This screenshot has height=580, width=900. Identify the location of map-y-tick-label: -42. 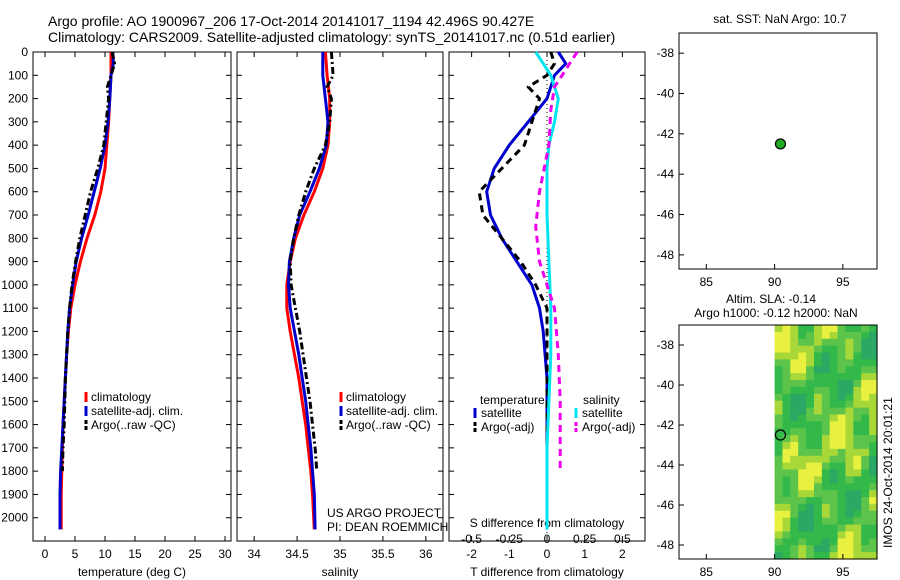
(666, 425).